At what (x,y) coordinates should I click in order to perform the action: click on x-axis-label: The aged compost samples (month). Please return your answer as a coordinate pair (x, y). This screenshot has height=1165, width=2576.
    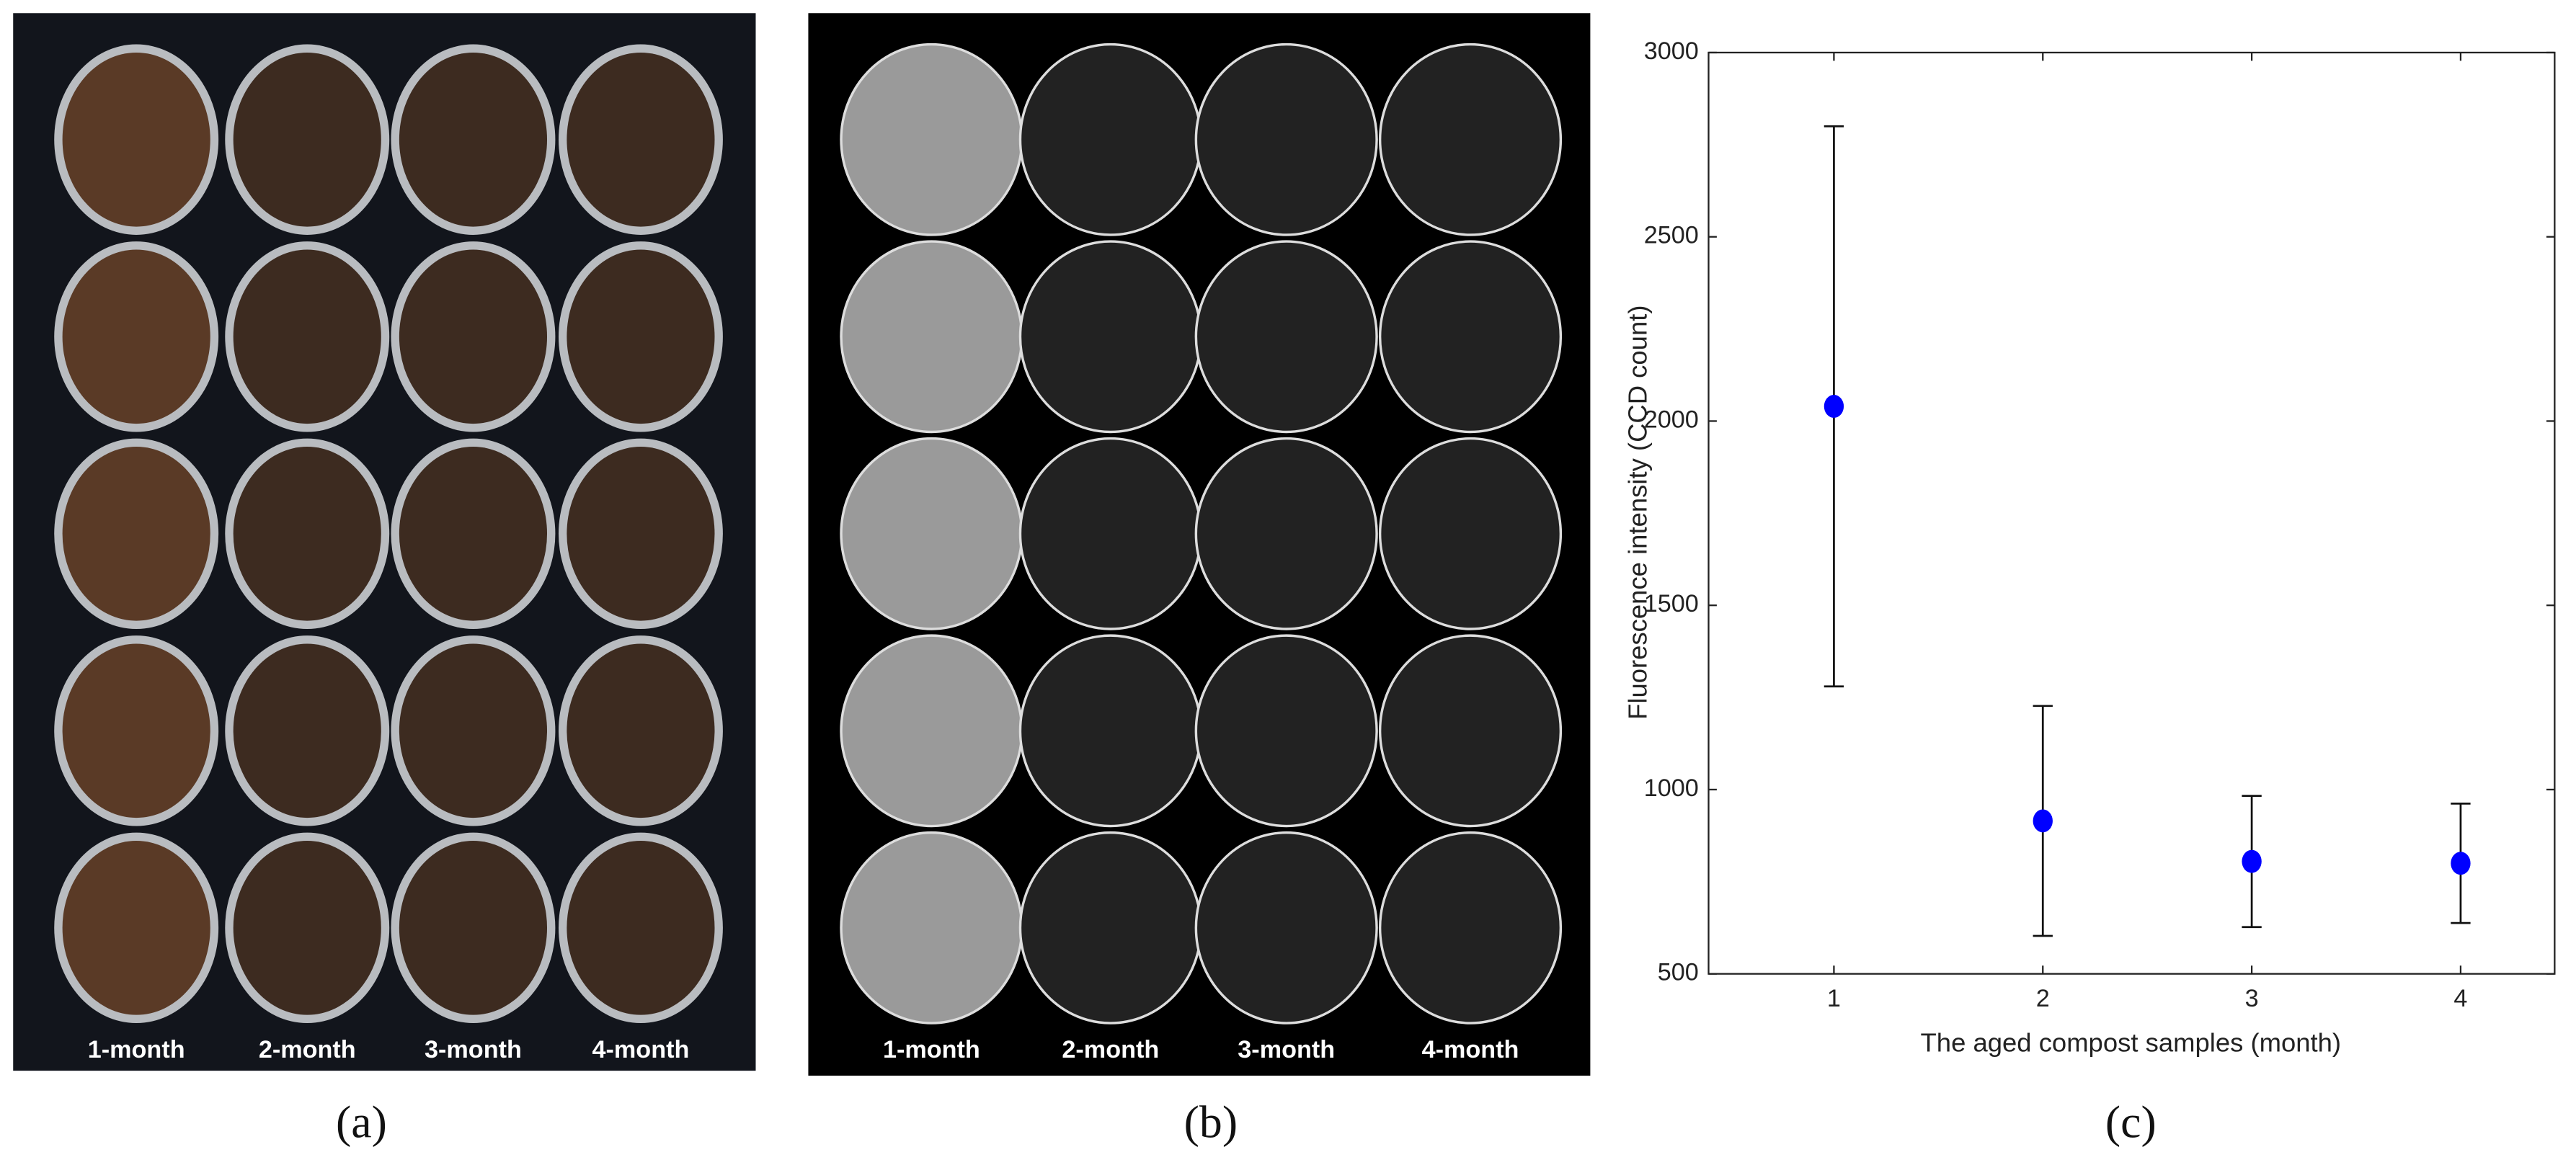
    Looking at the image, I should click on (2131, 1042).